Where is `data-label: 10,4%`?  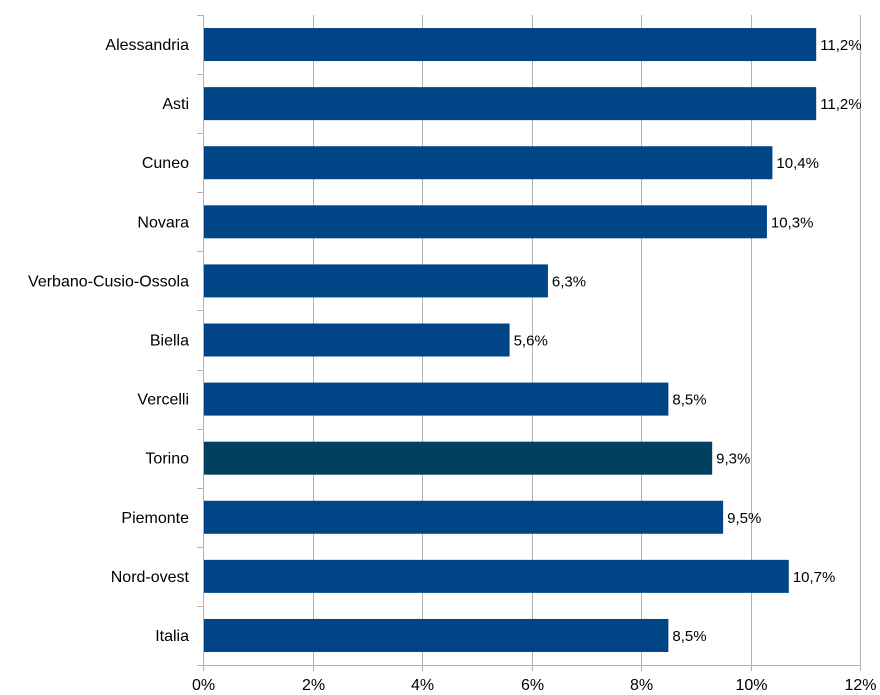 data-label: 10,4% is located at coordinates (797, 163).